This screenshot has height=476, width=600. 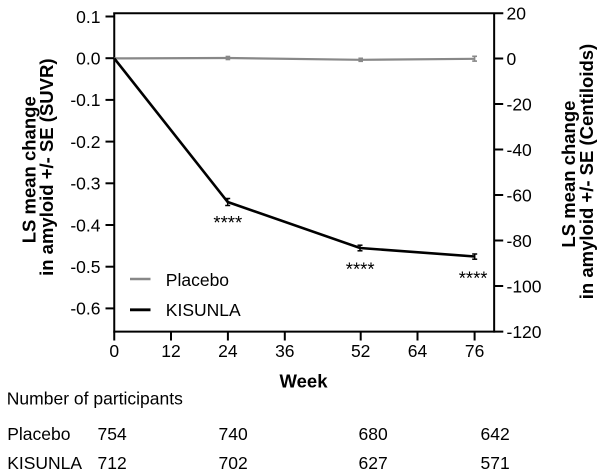 I want to click on svg-text: 52, so click(x=360, y=351).